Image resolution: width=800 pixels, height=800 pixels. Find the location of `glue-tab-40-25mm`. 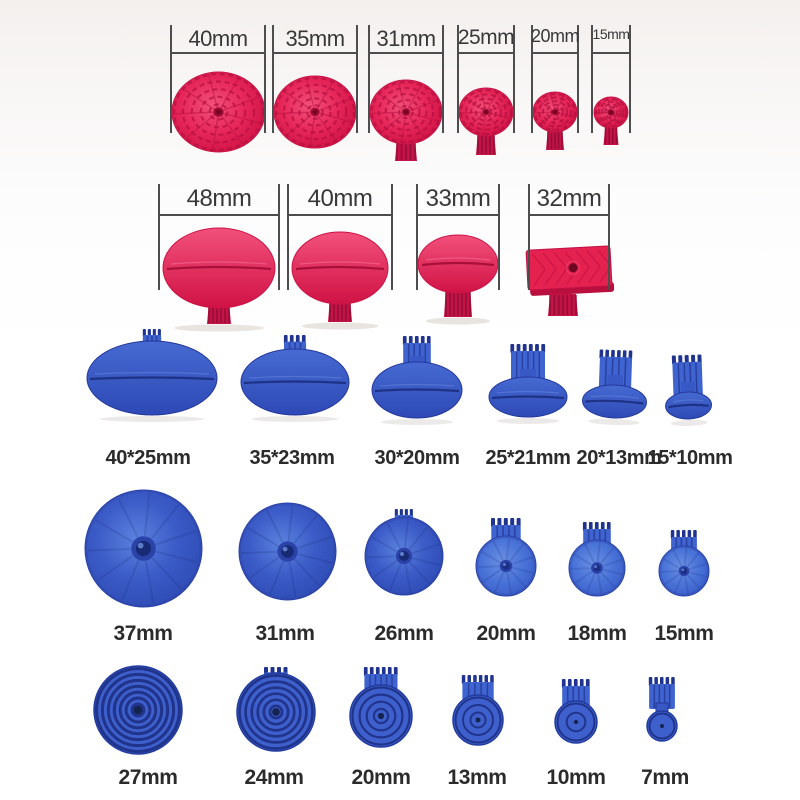

glue-tab-40-25mm is located at coordinates (152, 375).